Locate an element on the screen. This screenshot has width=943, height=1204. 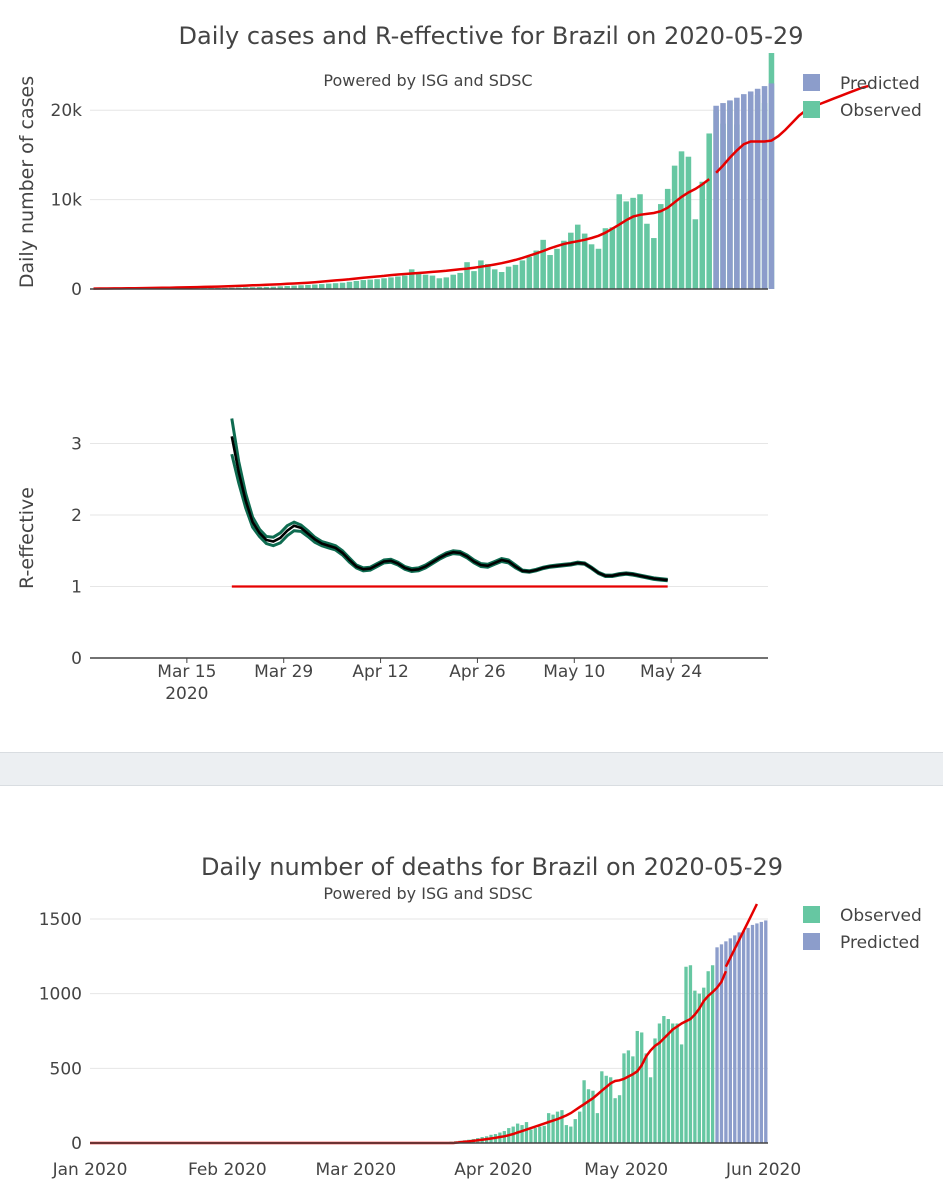
r-x-tick-label: Apr 26 is located at coordinates (477, 672).